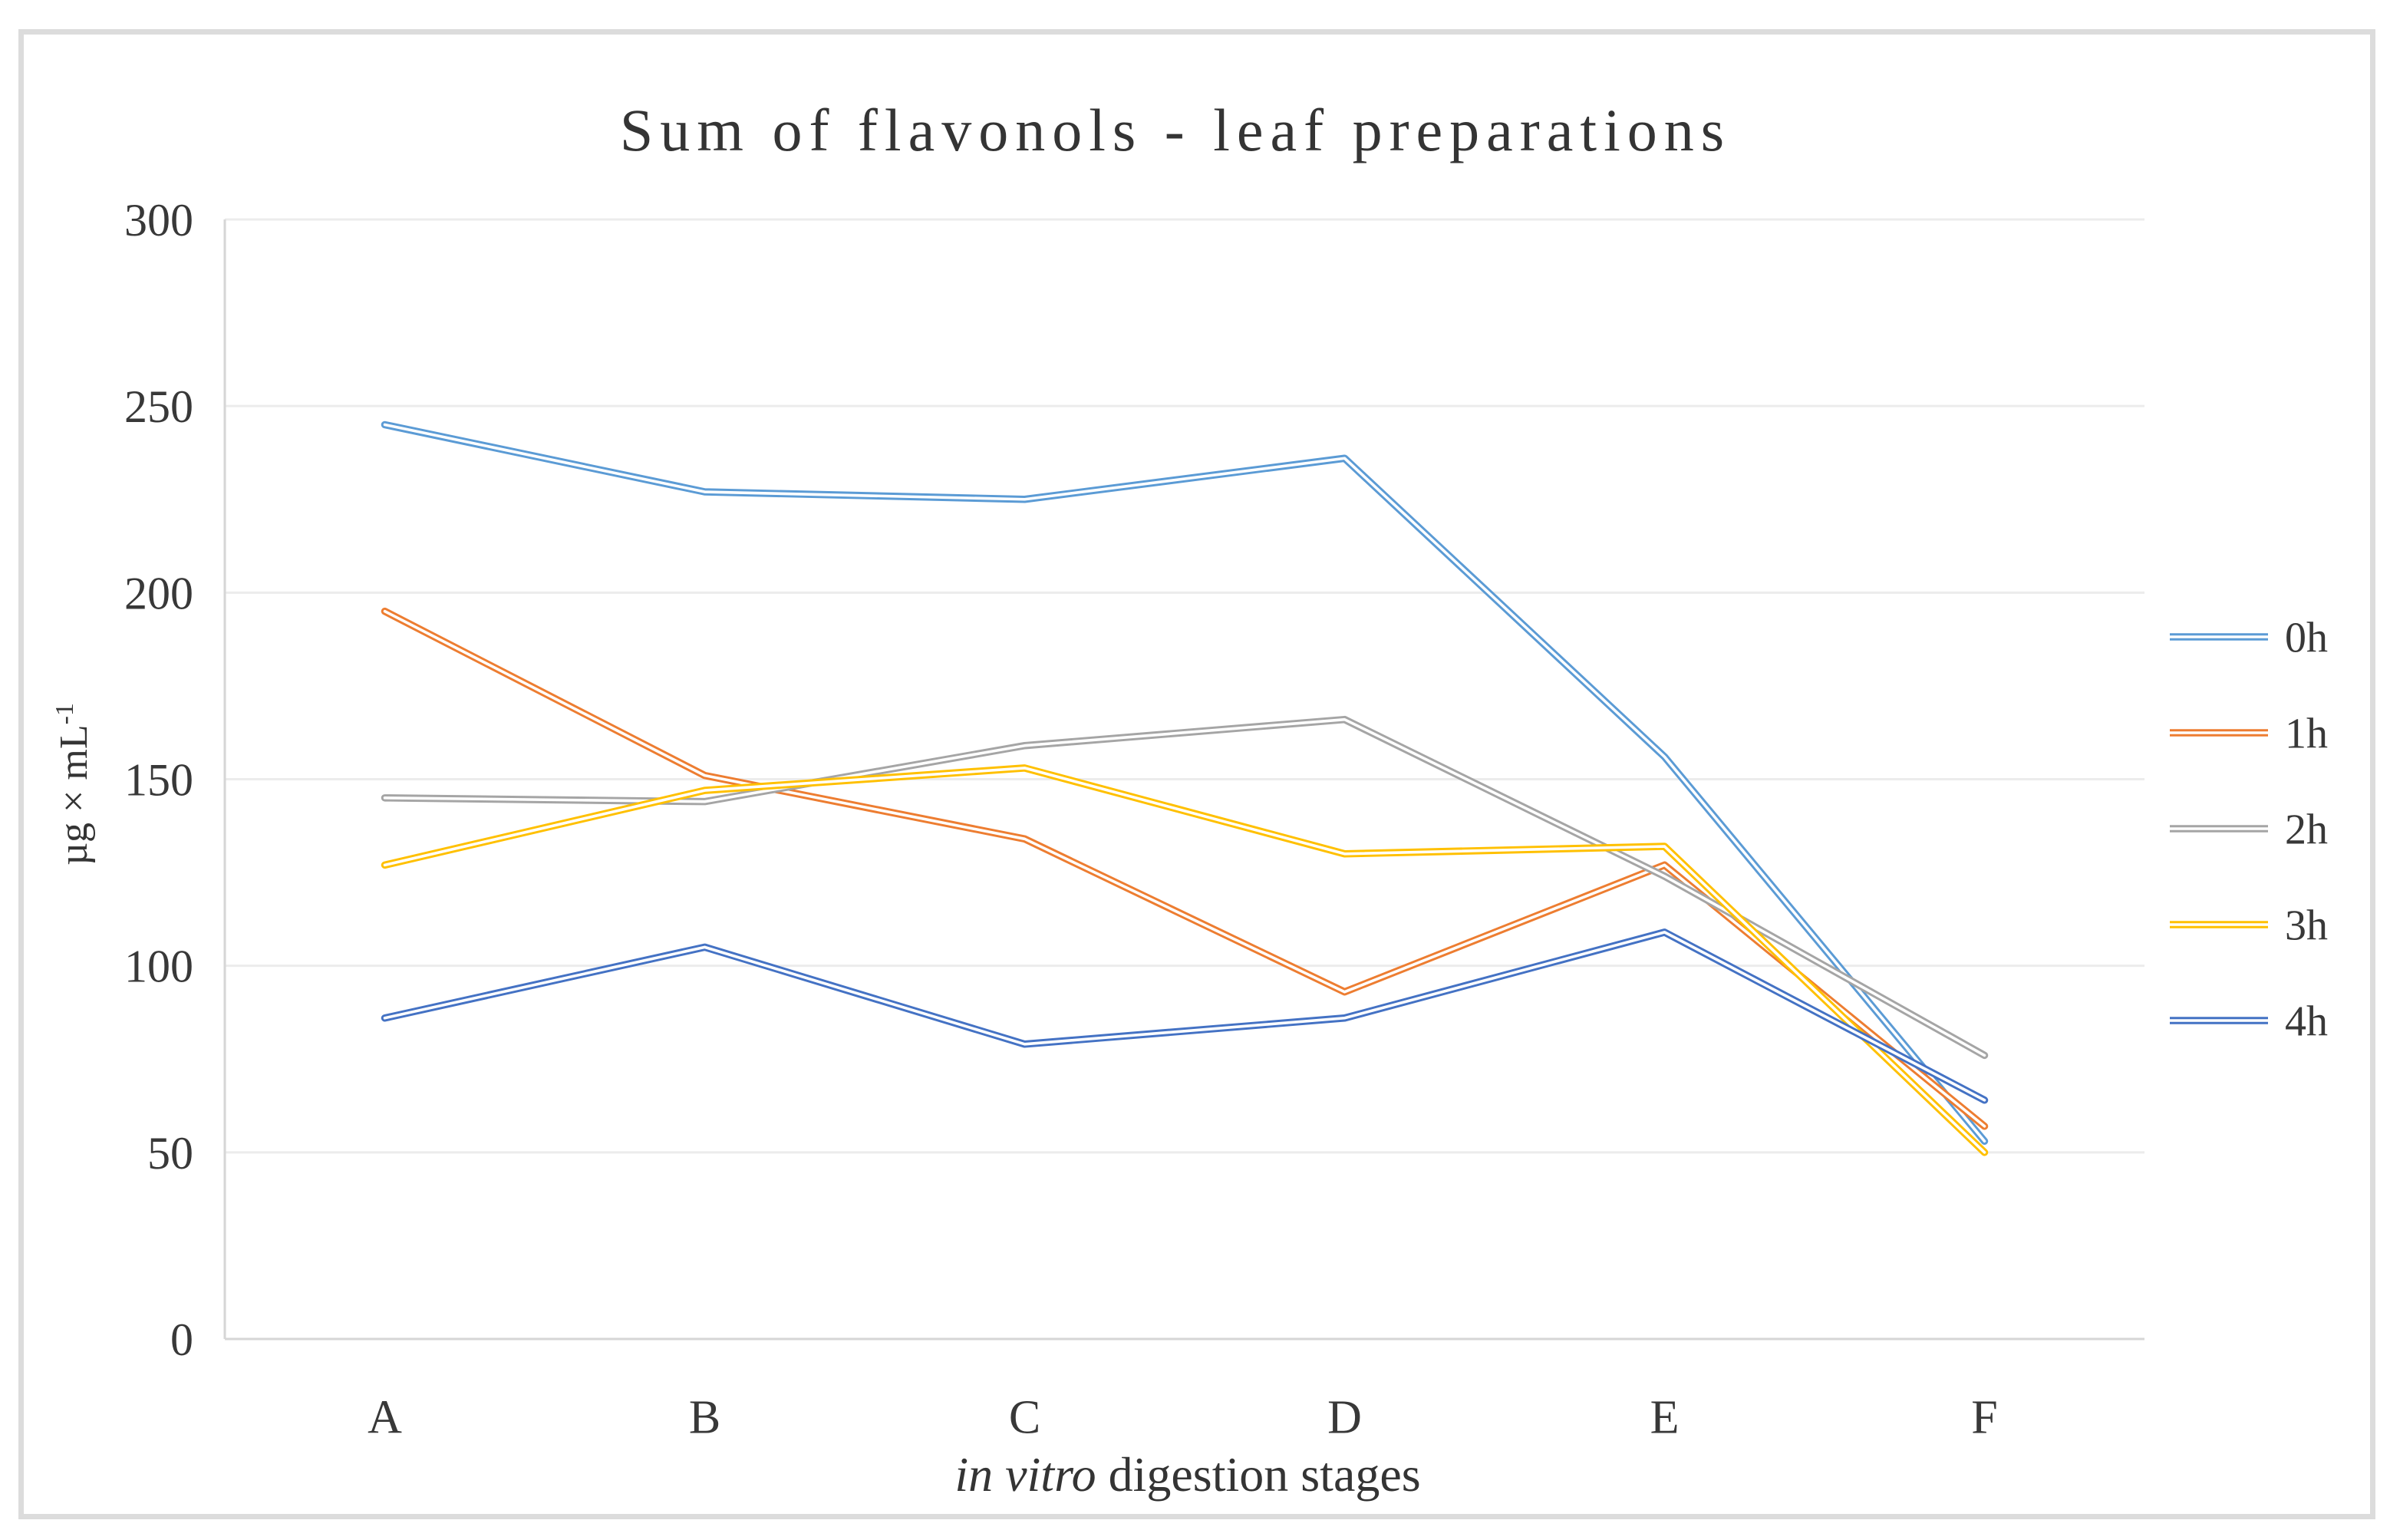  I want to click on y-tick-label: 50, so click(170, 1154).